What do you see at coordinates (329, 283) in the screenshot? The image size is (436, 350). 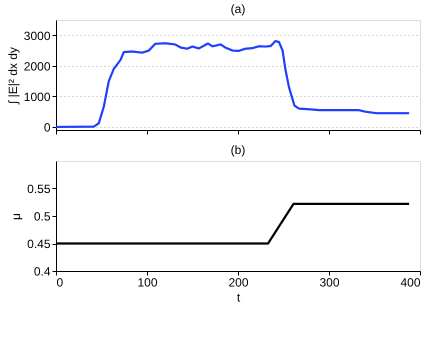 I see `x-tick-label: 300` at bounding box center [329, 283].